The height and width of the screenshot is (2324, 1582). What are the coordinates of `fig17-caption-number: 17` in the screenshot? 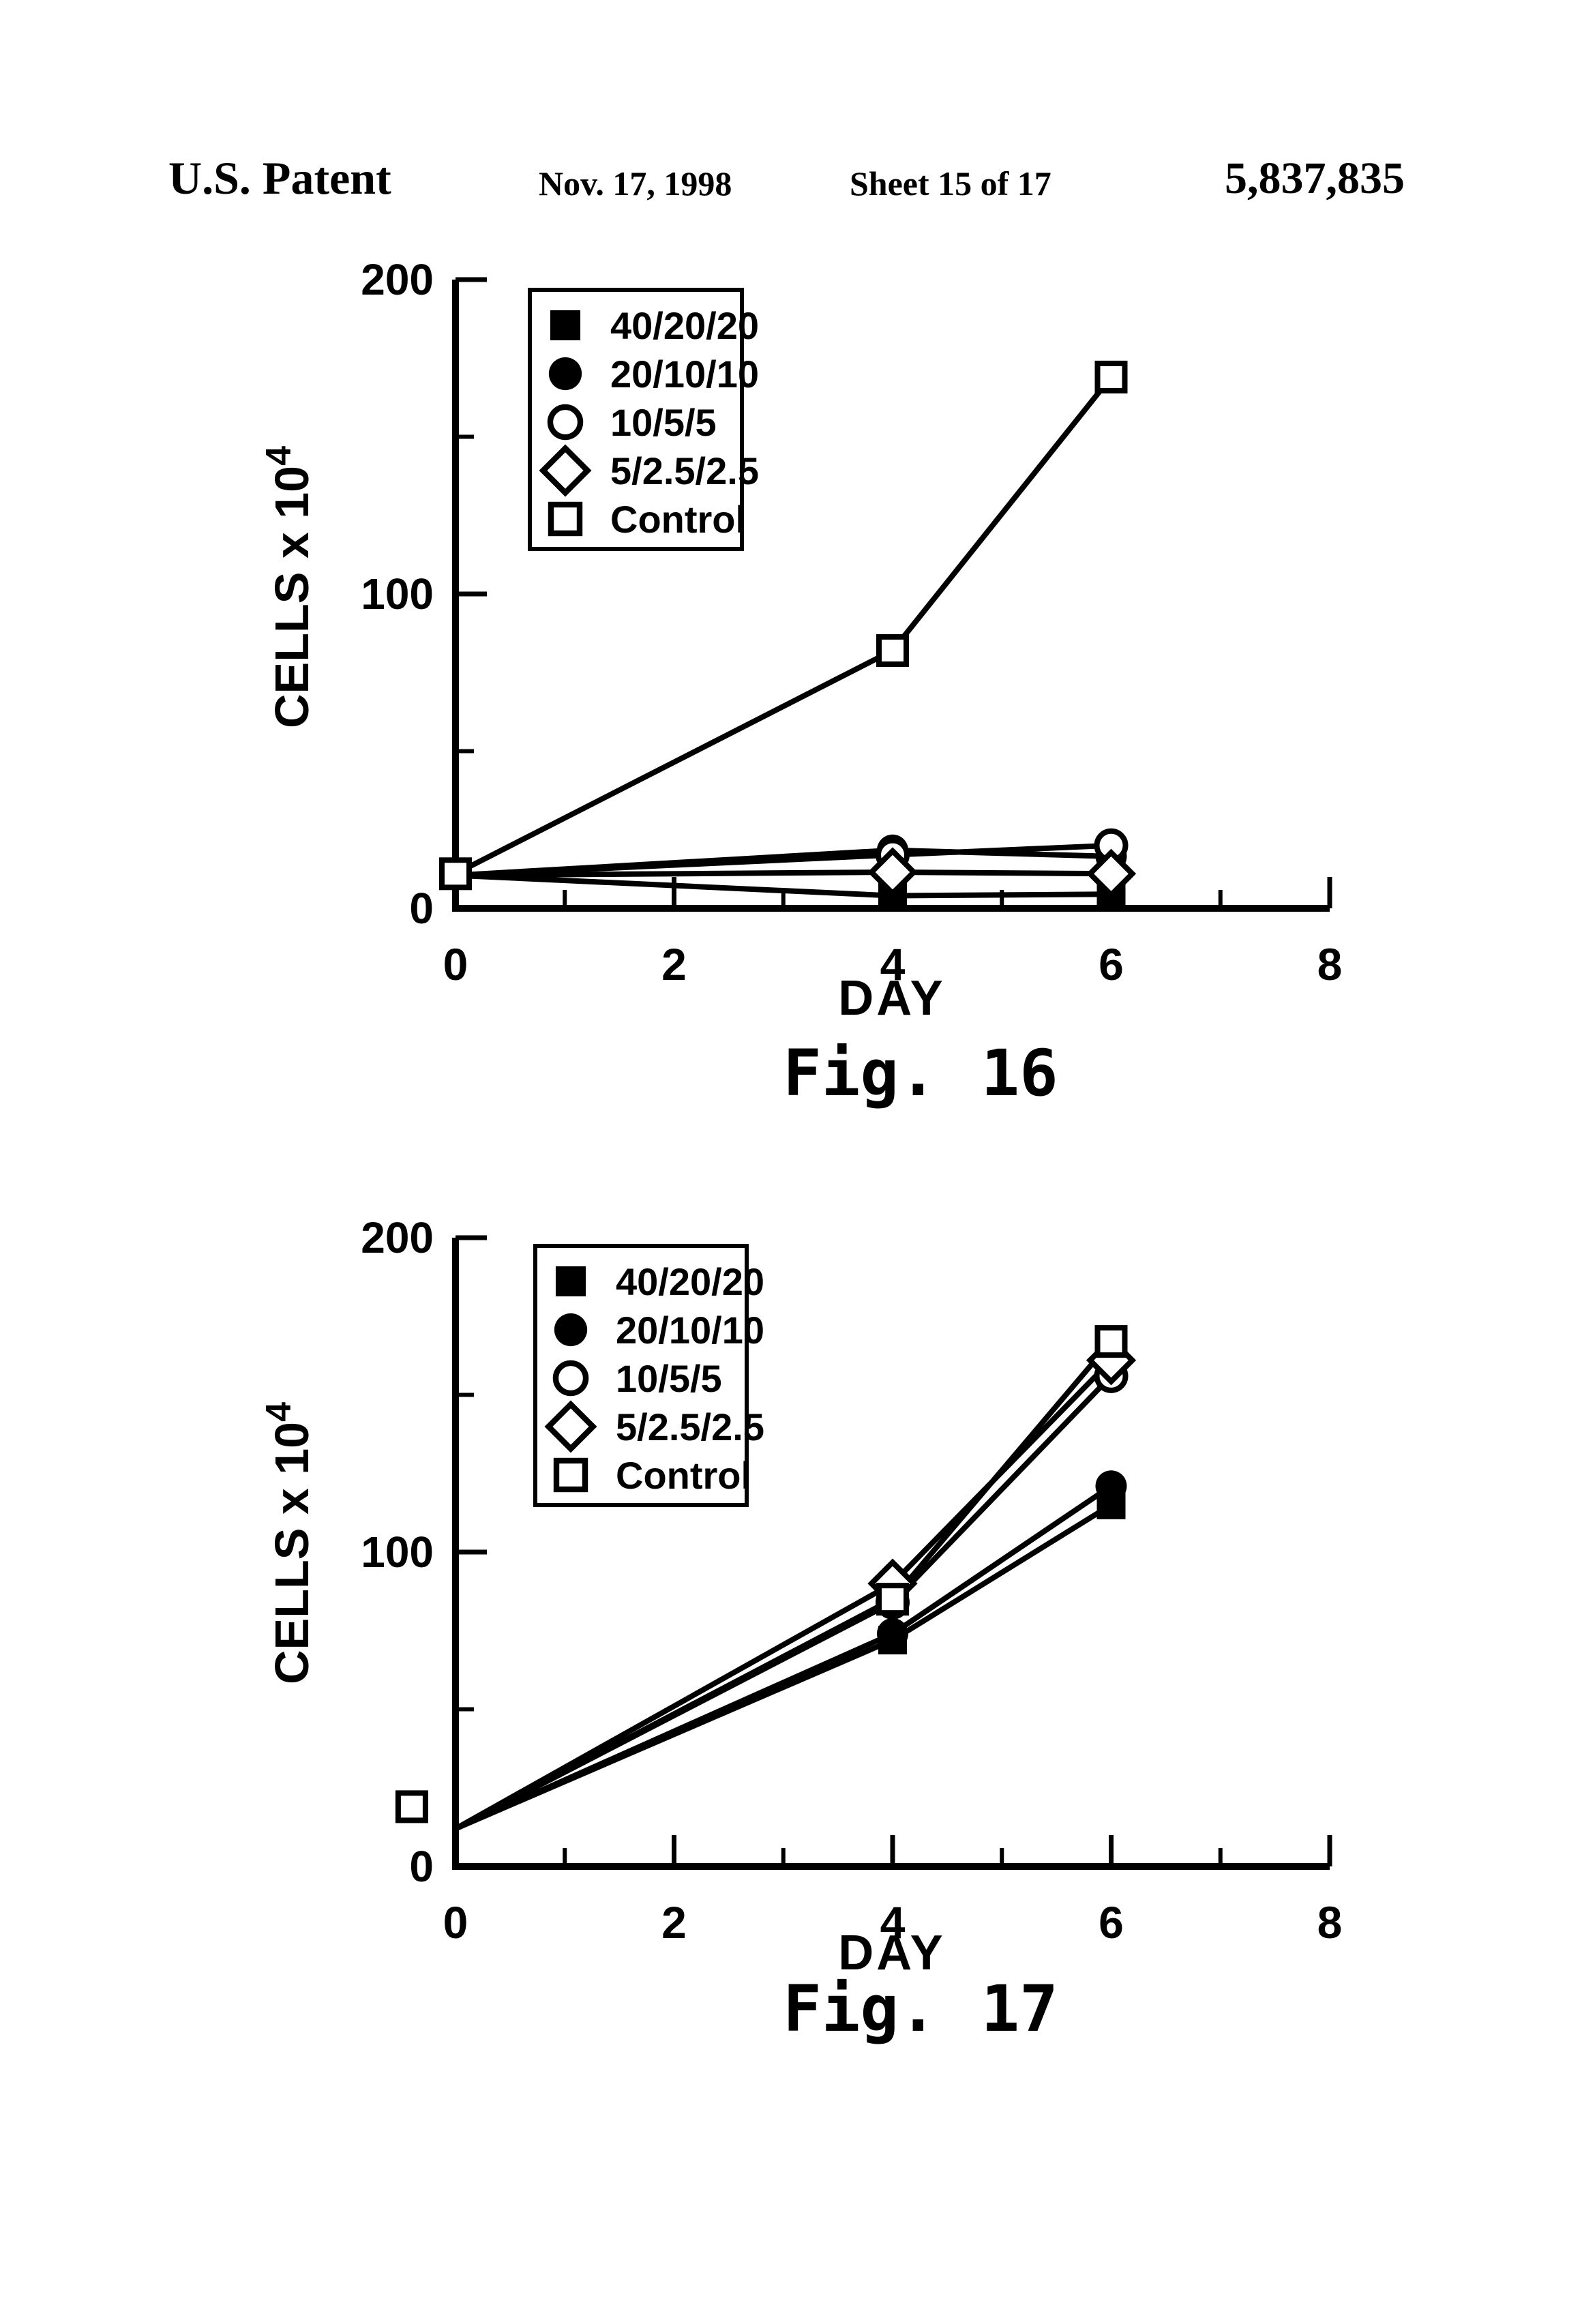 It's located at (1019, 2009).